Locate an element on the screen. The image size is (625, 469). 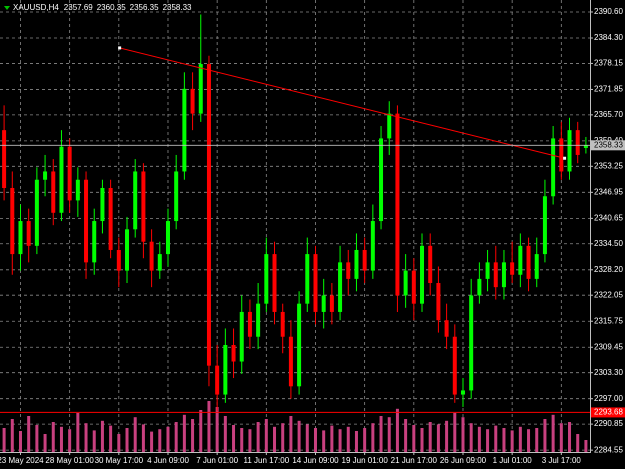
x-tick-label: 30 May 17:00 is located at coordinates (119, 460).